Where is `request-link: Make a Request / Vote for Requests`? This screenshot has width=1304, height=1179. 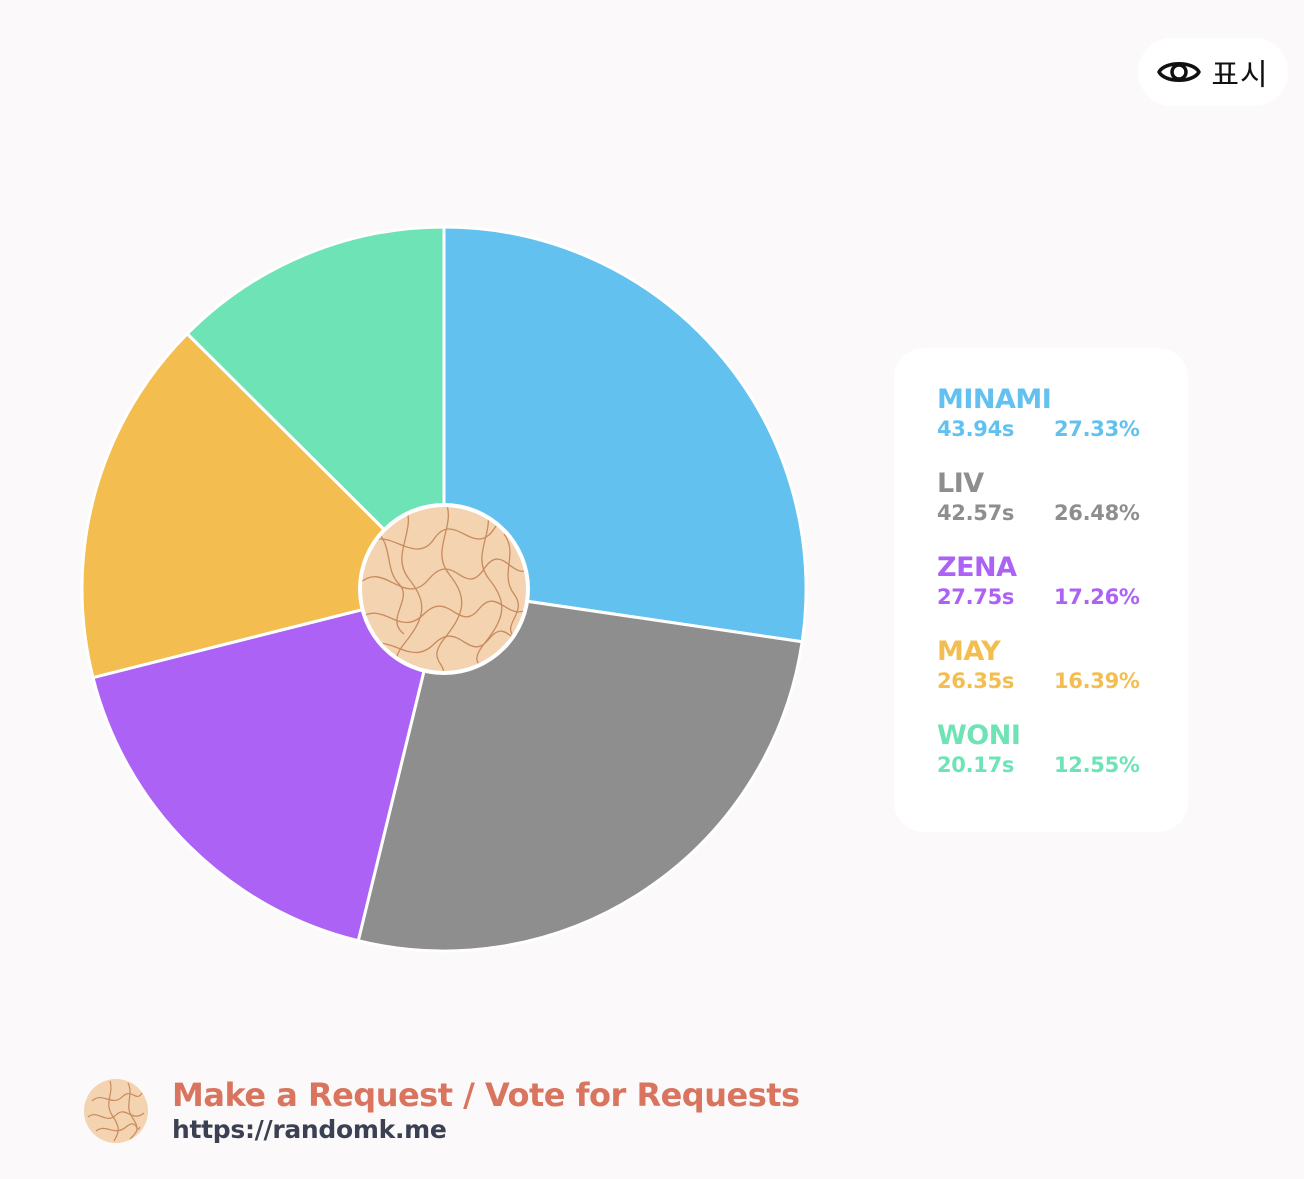
request-link: Make a Request / Vote for Requests is located at coordinates (486, 1095).